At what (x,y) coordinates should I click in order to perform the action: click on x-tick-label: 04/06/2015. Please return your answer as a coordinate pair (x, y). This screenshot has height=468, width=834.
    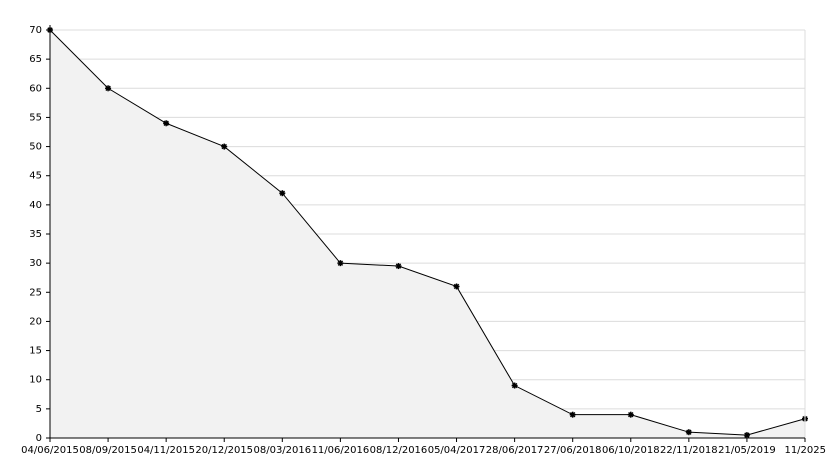
    Looking at the image, I should click on (50, 450).